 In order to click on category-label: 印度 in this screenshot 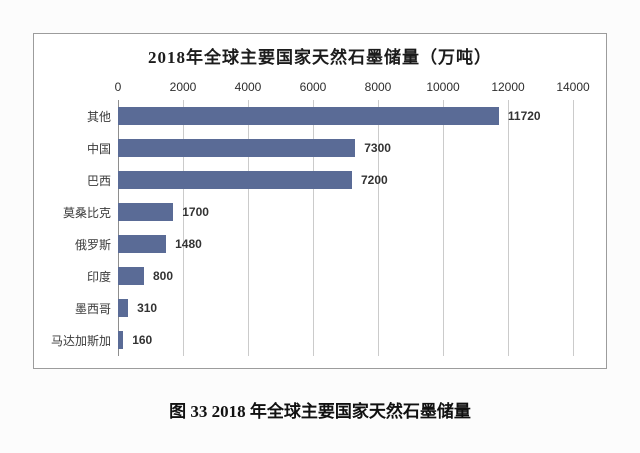, I will do `click(98, 276)`.